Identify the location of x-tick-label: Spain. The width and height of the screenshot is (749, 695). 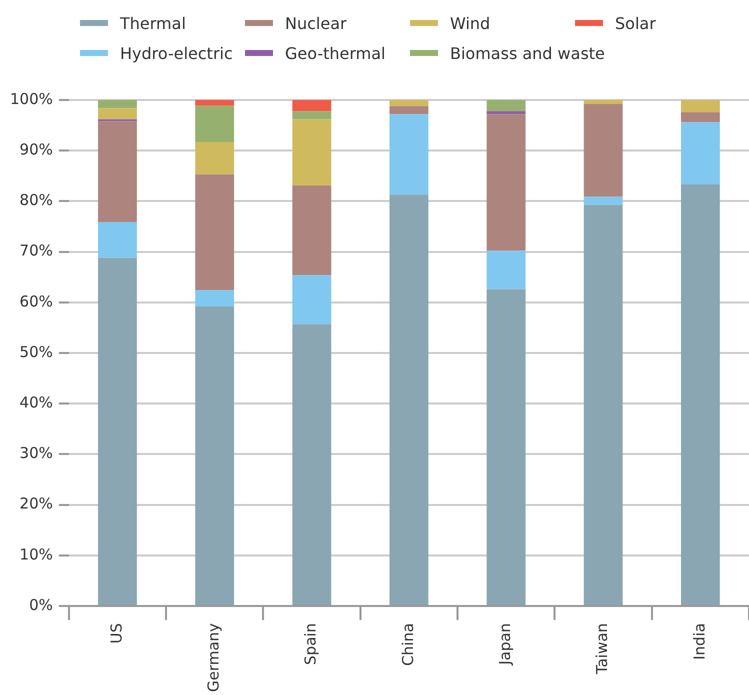
(311, 644).